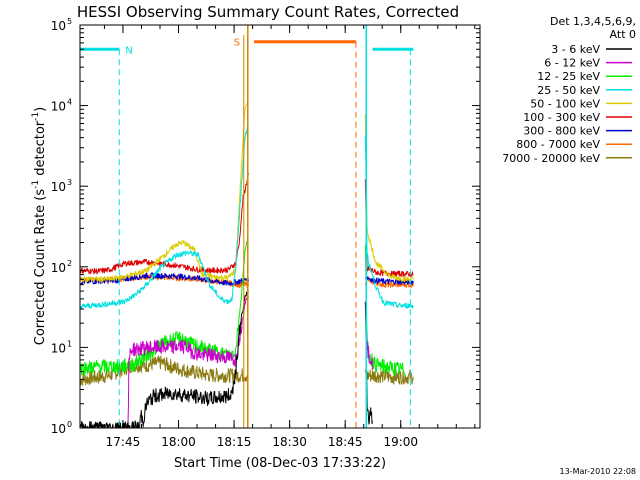 The width and height of the screenshot is (640, 480). What do you see at coordinates (40, 150) in the screenshot?
I see `y-axis-label-mid: detector` at bounding box center [40, 150].